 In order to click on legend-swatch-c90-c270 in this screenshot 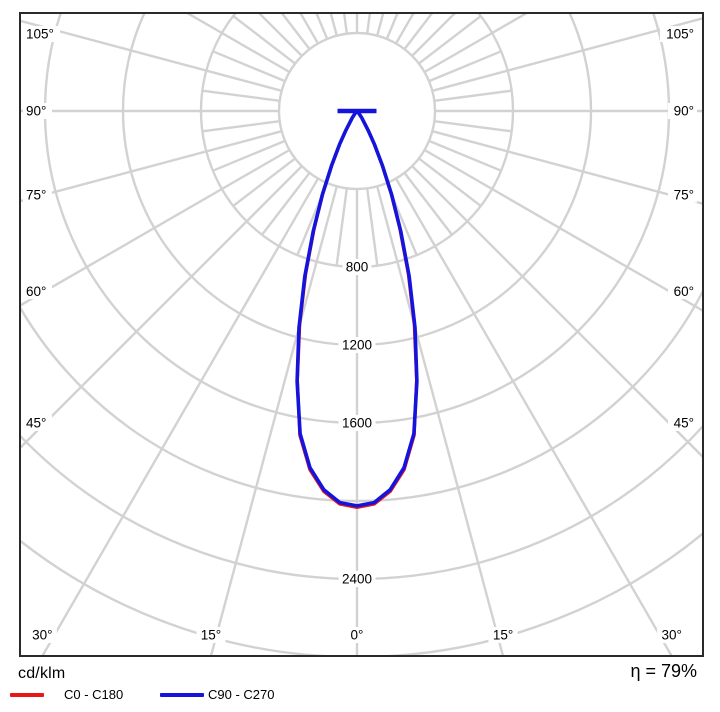, I will do `click(182, 695)`.